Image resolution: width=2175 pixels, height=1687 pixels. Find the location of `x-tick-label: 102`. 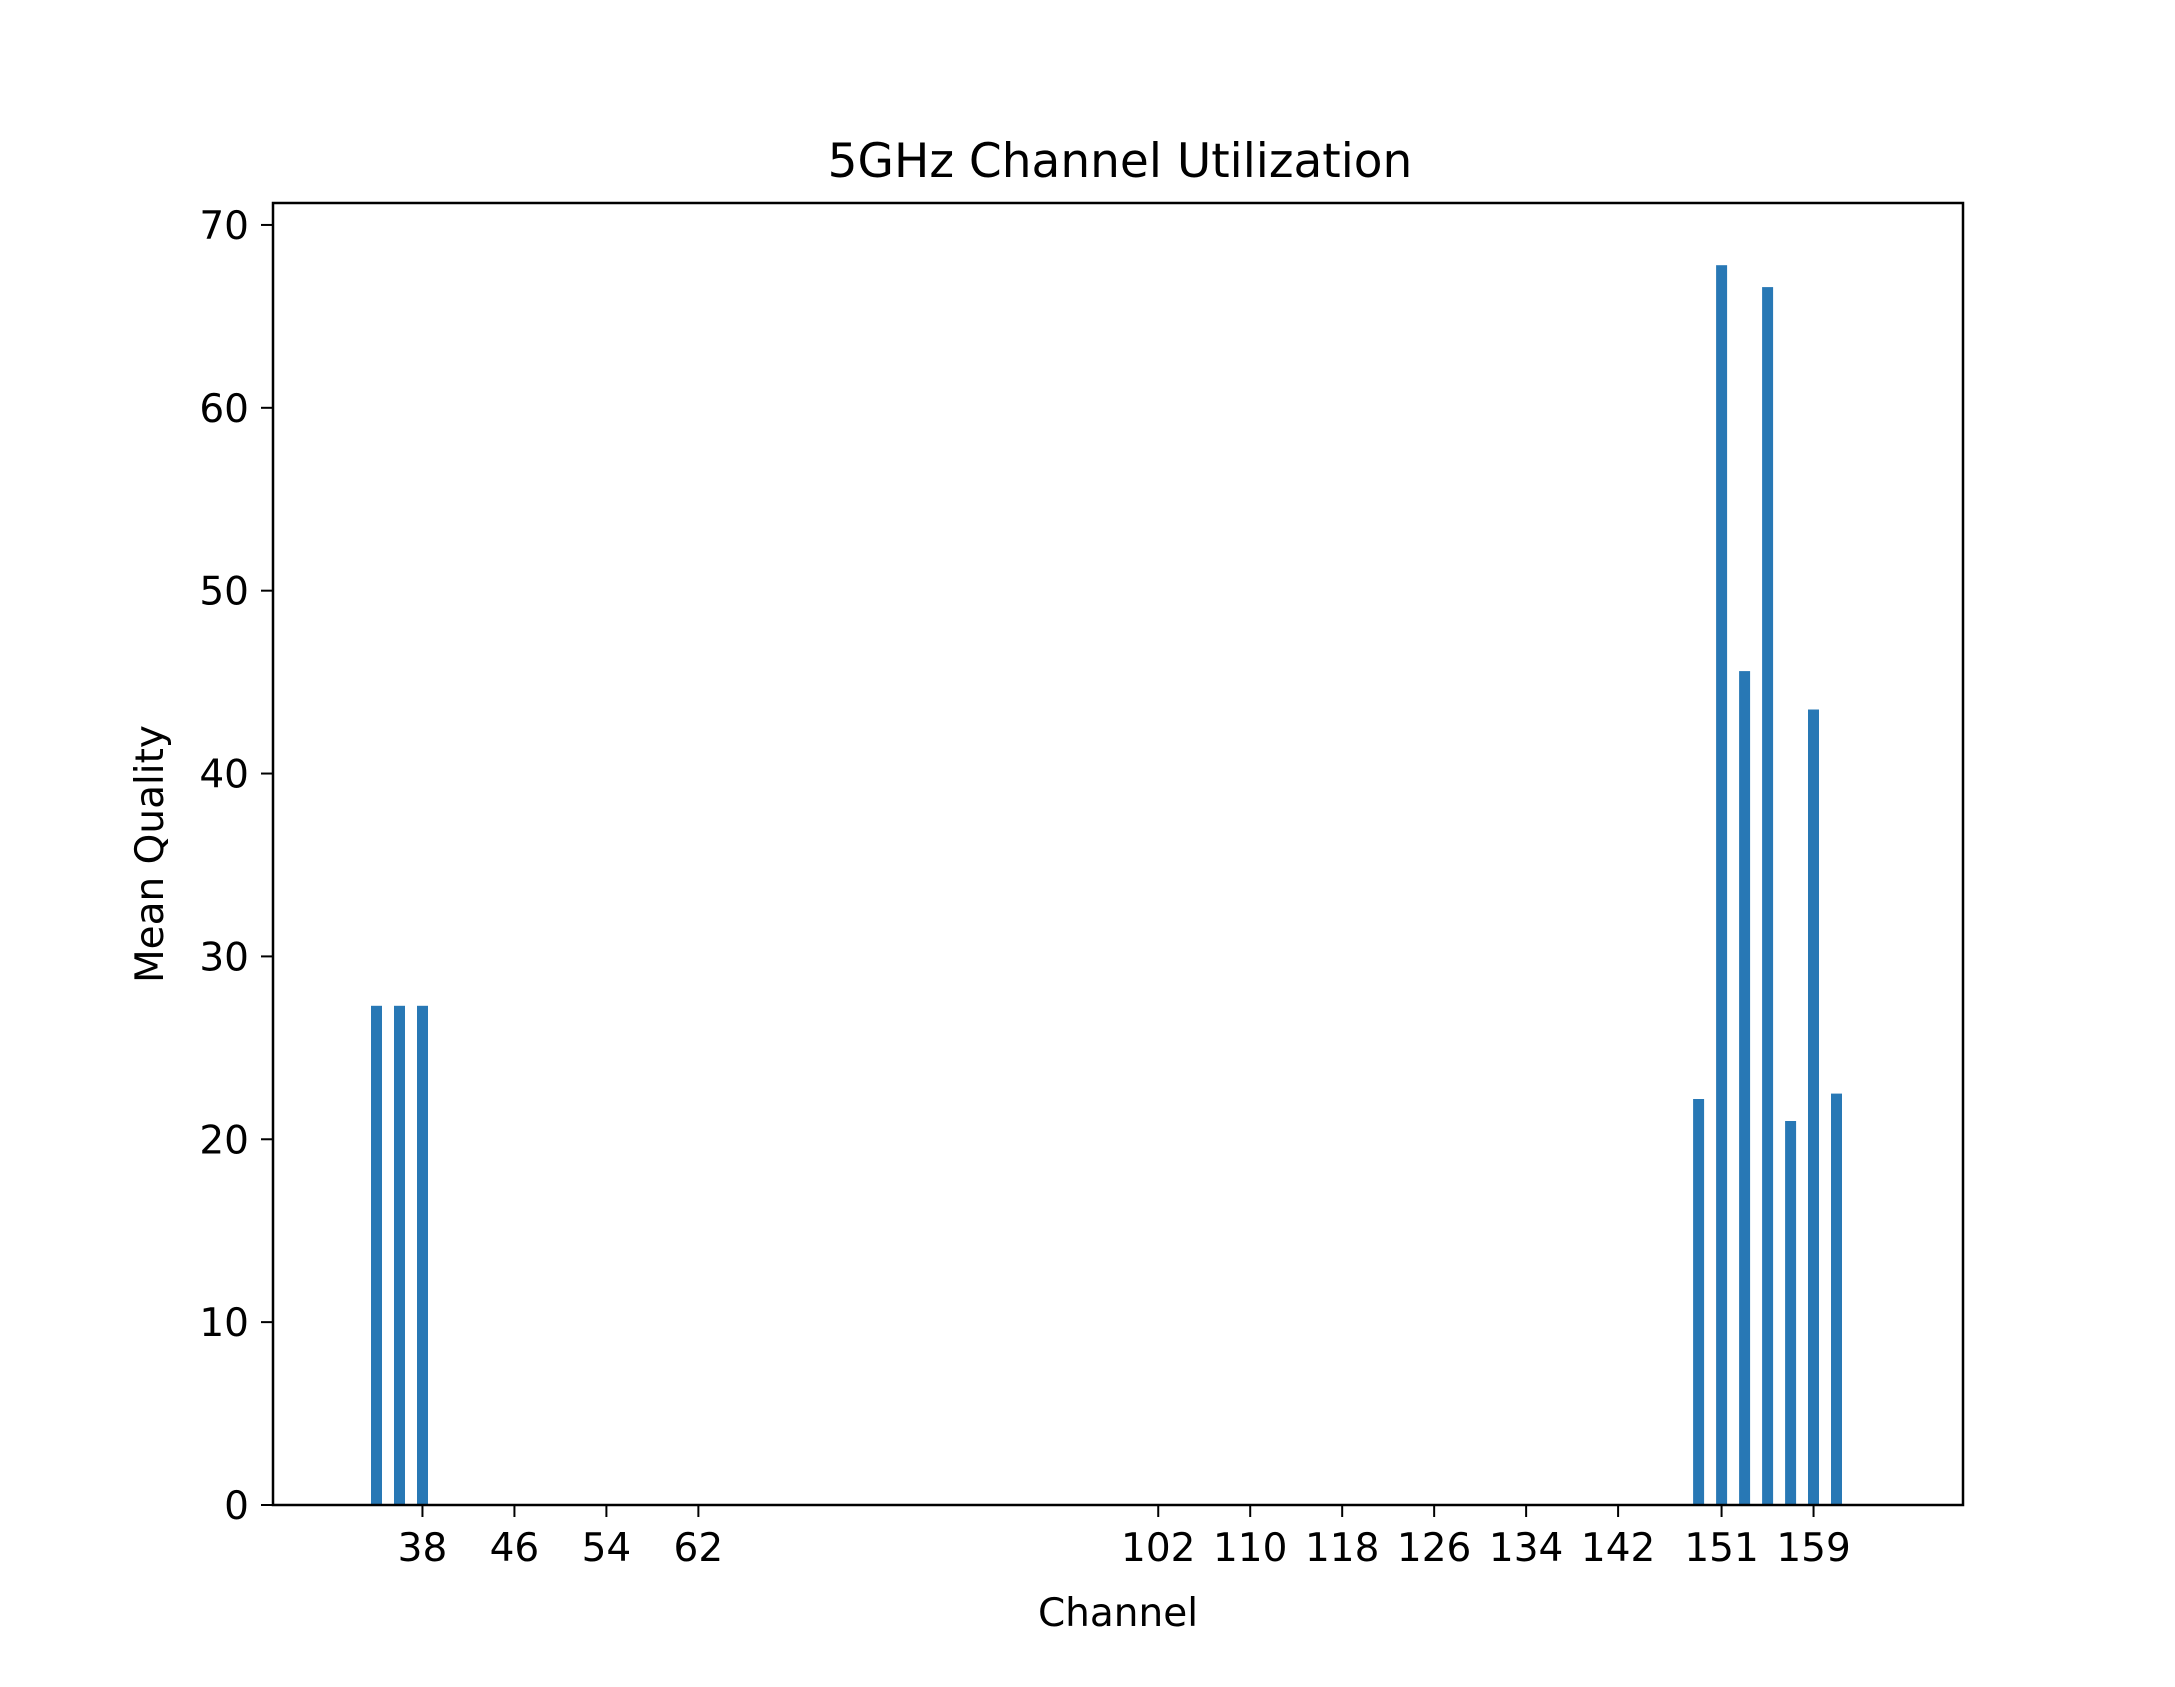

x-tick-label: 102 is located at coordinates (1158, 1548).